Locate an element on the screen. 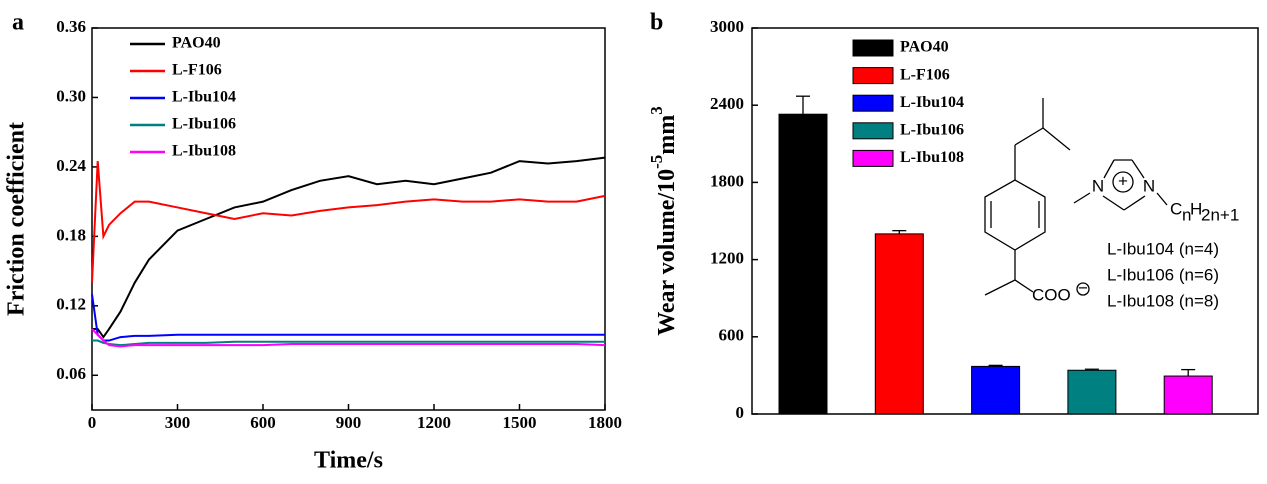  y-tick-label: 0.18 is located at coordinates (71, 234).